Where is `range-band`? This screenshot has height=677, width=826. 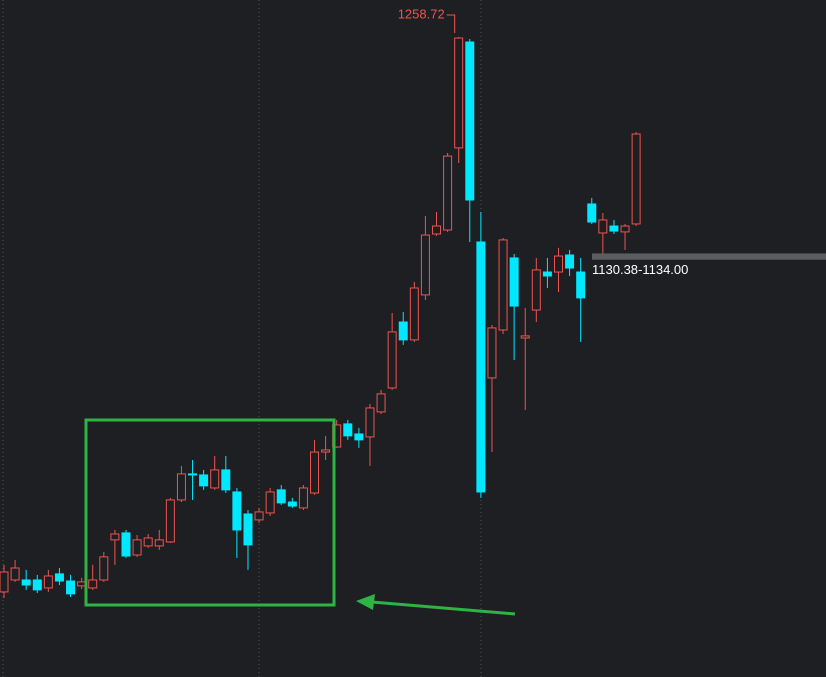
range-band is located at coordinates (709, 256).